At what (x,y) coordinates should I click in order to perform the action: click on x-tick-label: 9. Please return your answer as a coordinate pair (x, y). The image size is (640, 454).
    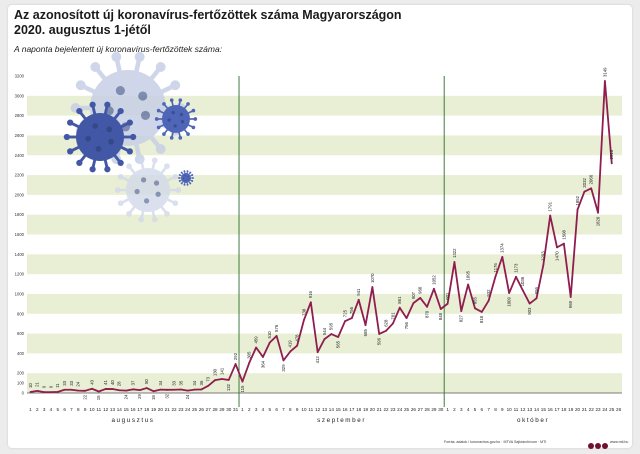
    Looking at the image, I should click on (85, 409).